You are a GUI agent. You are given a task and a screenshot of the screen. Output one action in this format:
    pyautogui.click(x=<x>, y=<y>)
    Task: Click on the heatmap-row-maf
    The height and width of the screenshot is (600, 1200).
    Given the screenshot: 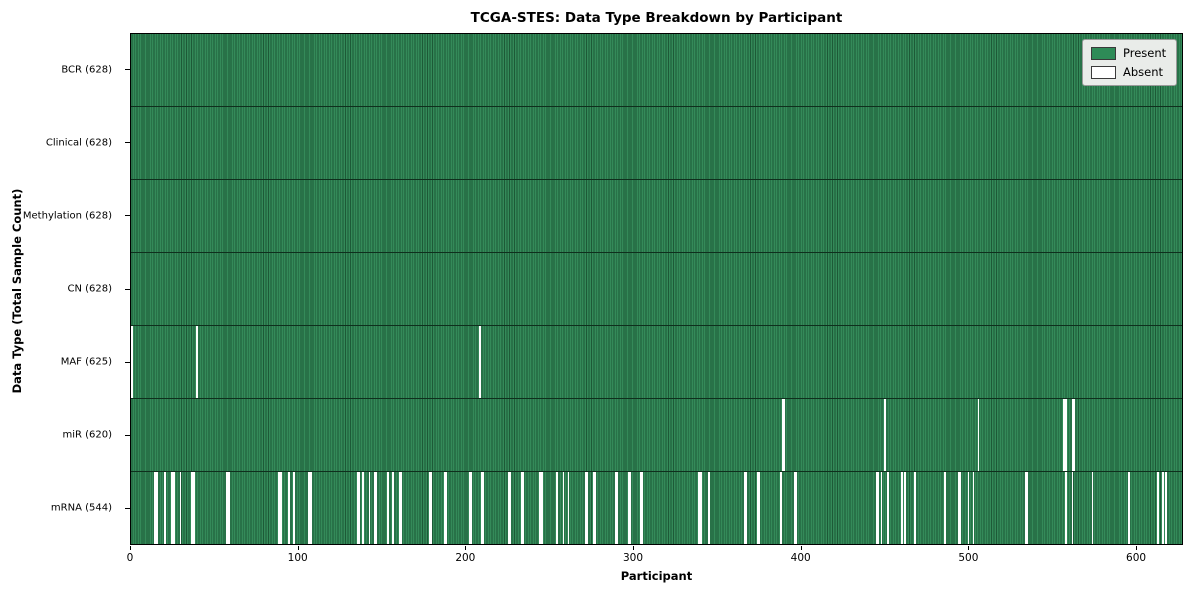 What is the action you would take?
    pyautogui.click(x=656, y=362)
    